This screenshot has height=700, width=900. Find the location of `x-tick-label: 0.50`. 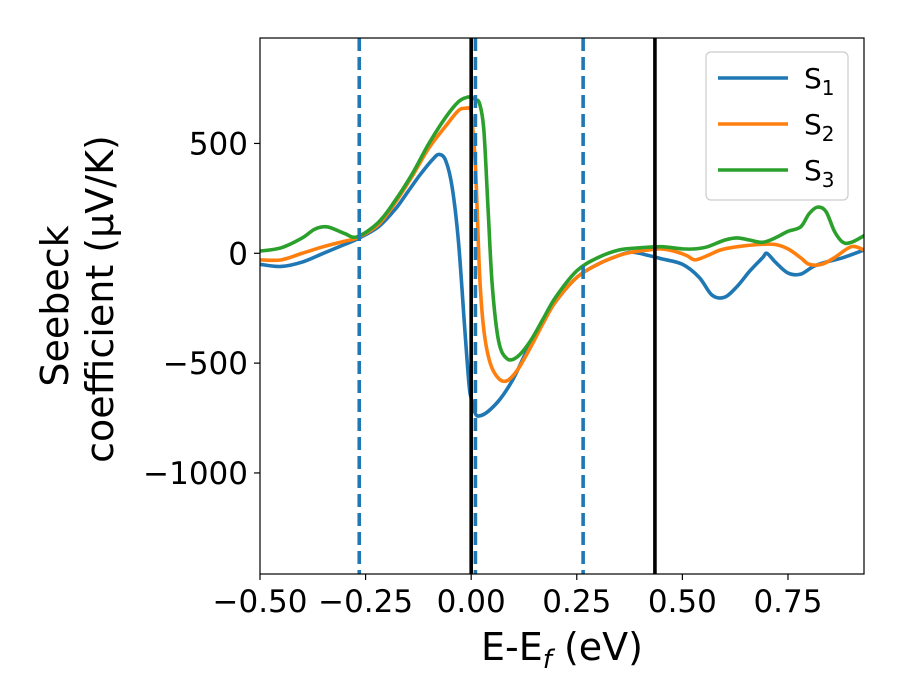

x-tick-label: 0.50 is located at coordinates (682, 602).